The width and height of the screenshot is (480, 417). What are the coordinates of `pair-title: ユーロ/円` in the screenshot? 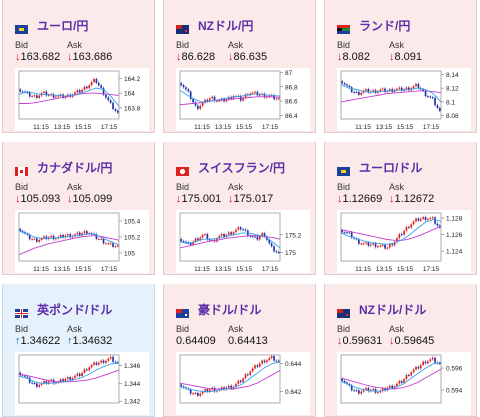 It's located at (63, 25).